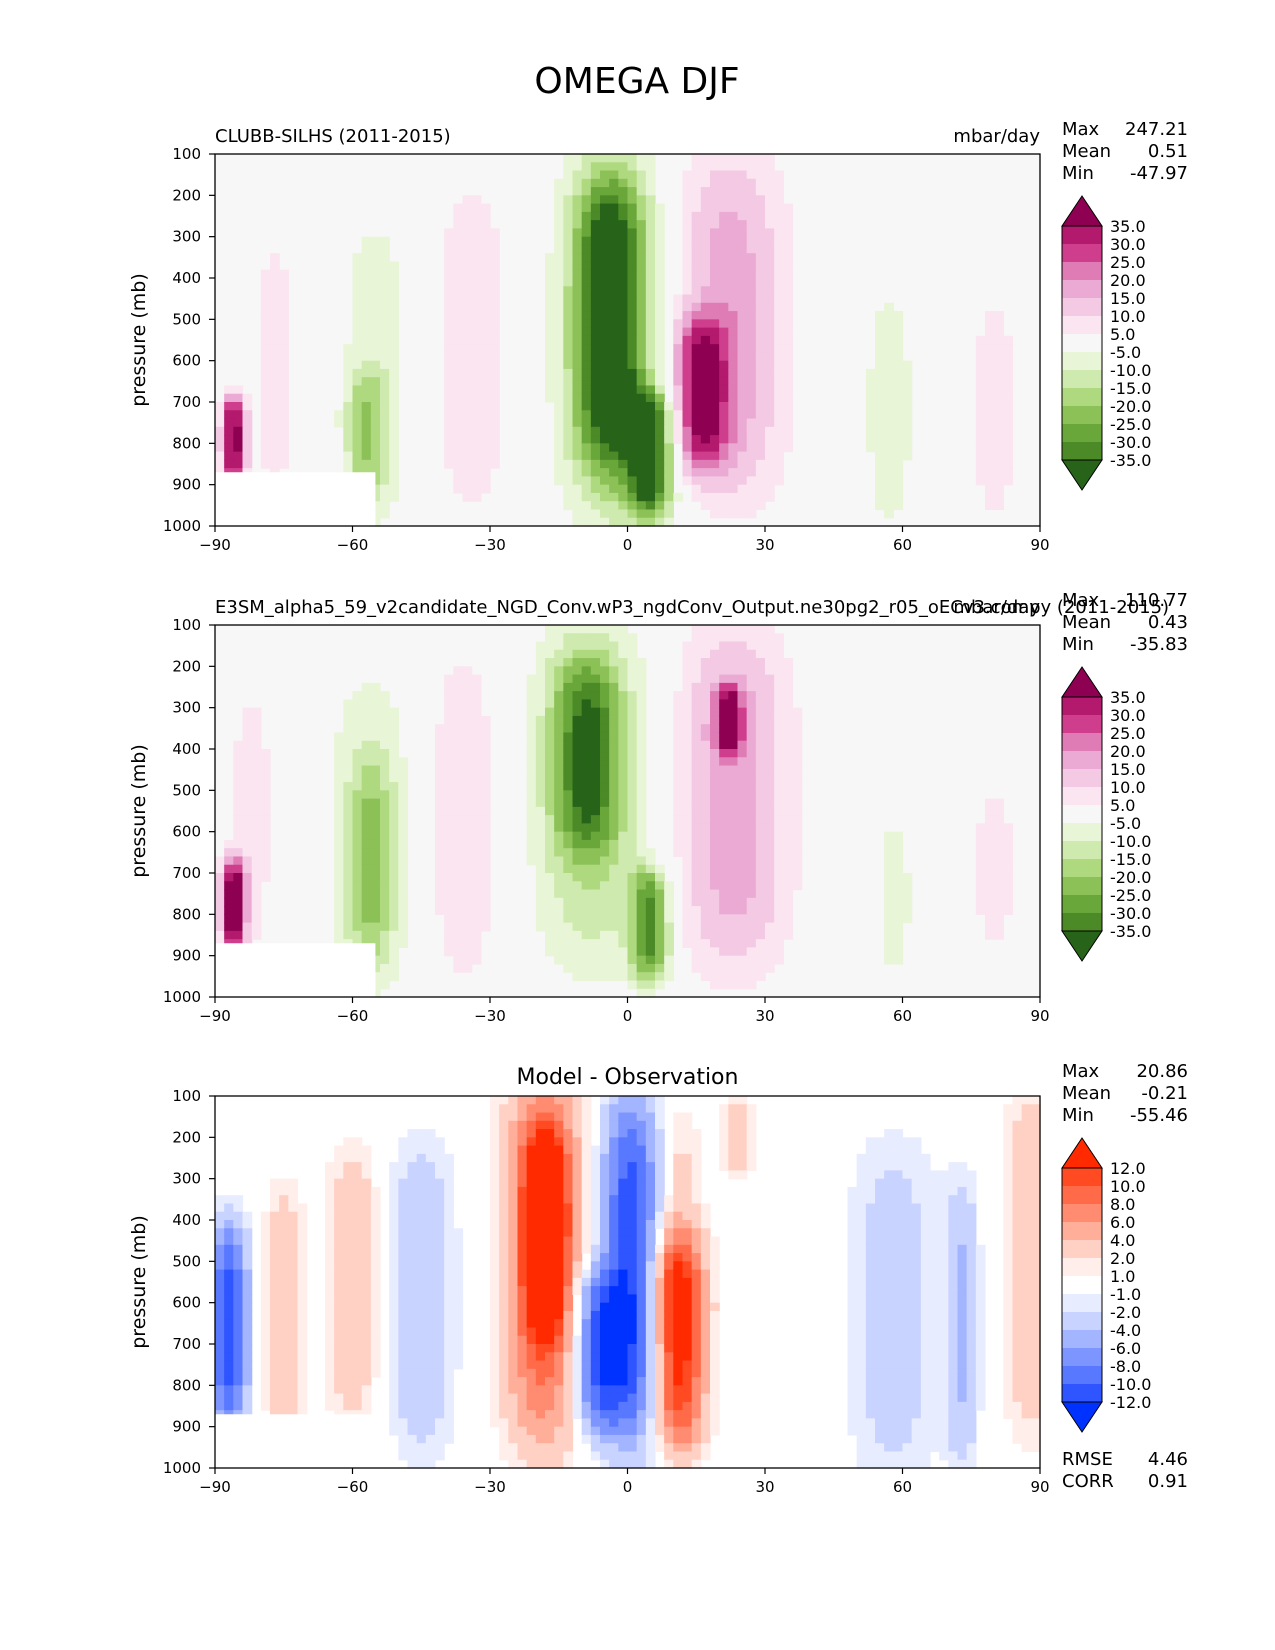  I want to click on colorbar-segment, so click(1082, 397).